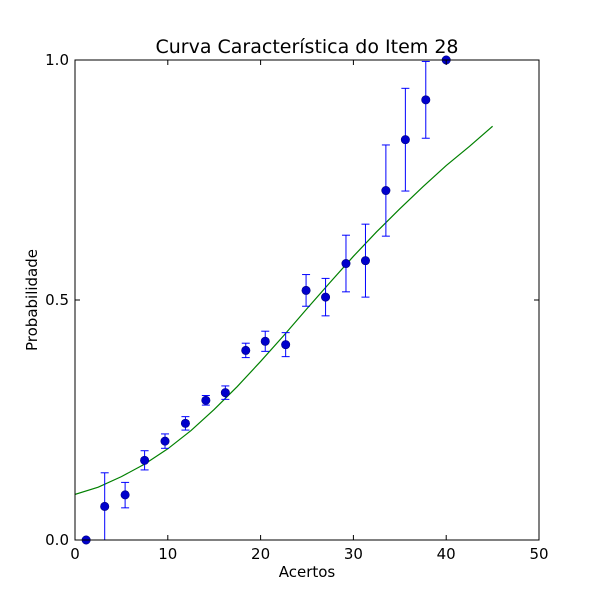 The height and width of the screenshot is (600, 600). I want to click on chart-title: Curva Característica do Item 28, so click(306, 47).